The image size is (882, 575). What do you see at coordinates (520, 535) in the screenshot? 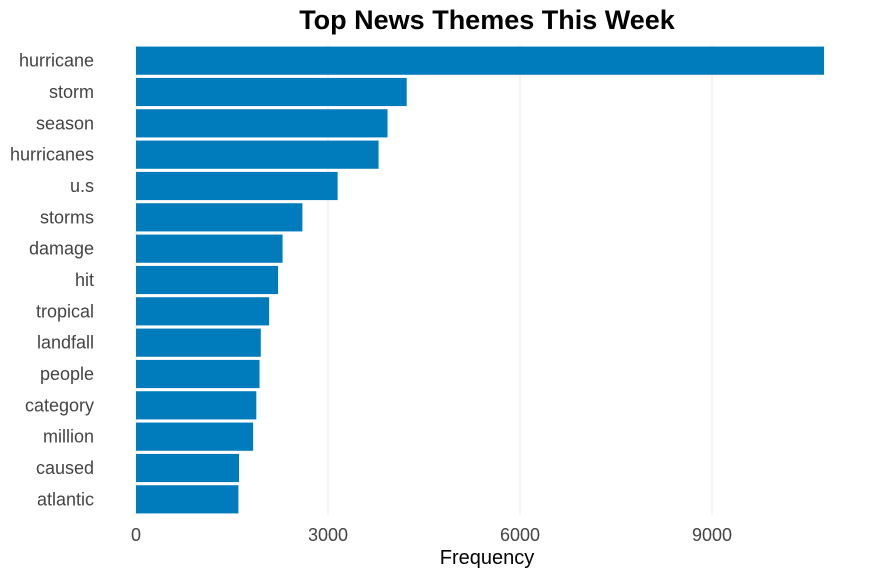
I see `x-tick-label: 6000` at bounding box center [520, 535].